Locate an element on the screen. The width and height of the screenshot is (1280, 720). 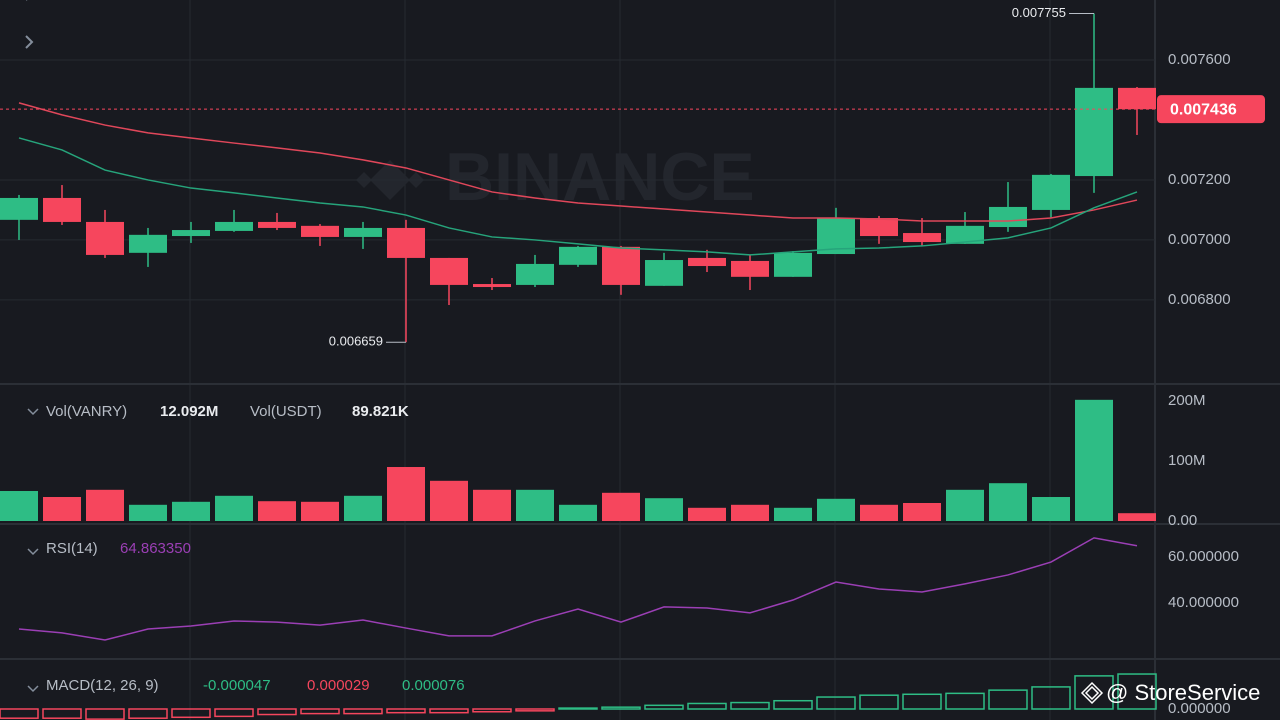
y-tick-label: 200M is located at coordinates (1187, 400).